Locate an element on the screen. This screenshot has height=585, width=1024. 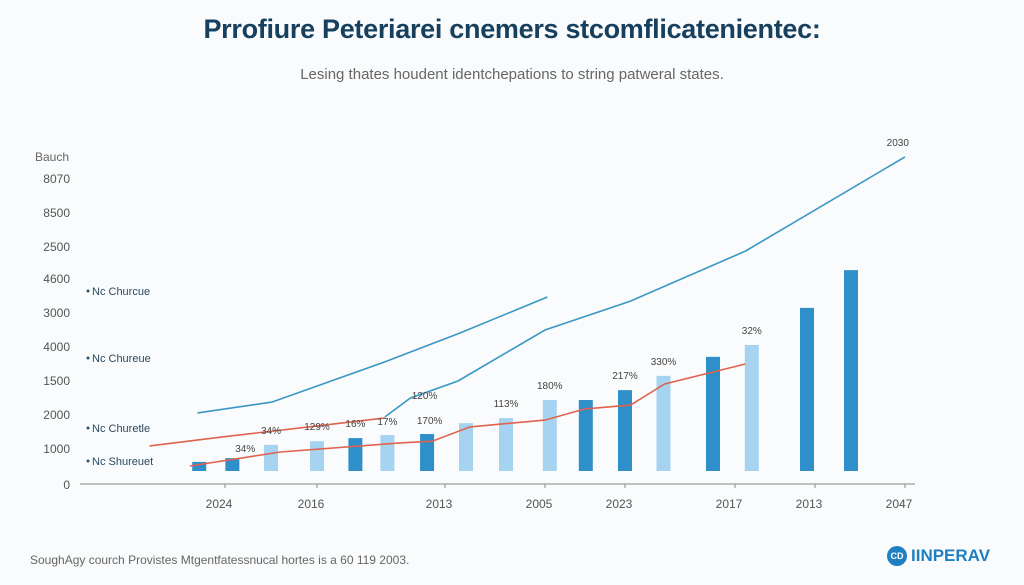
data-label: 170% is located at coordinates (430, 421).